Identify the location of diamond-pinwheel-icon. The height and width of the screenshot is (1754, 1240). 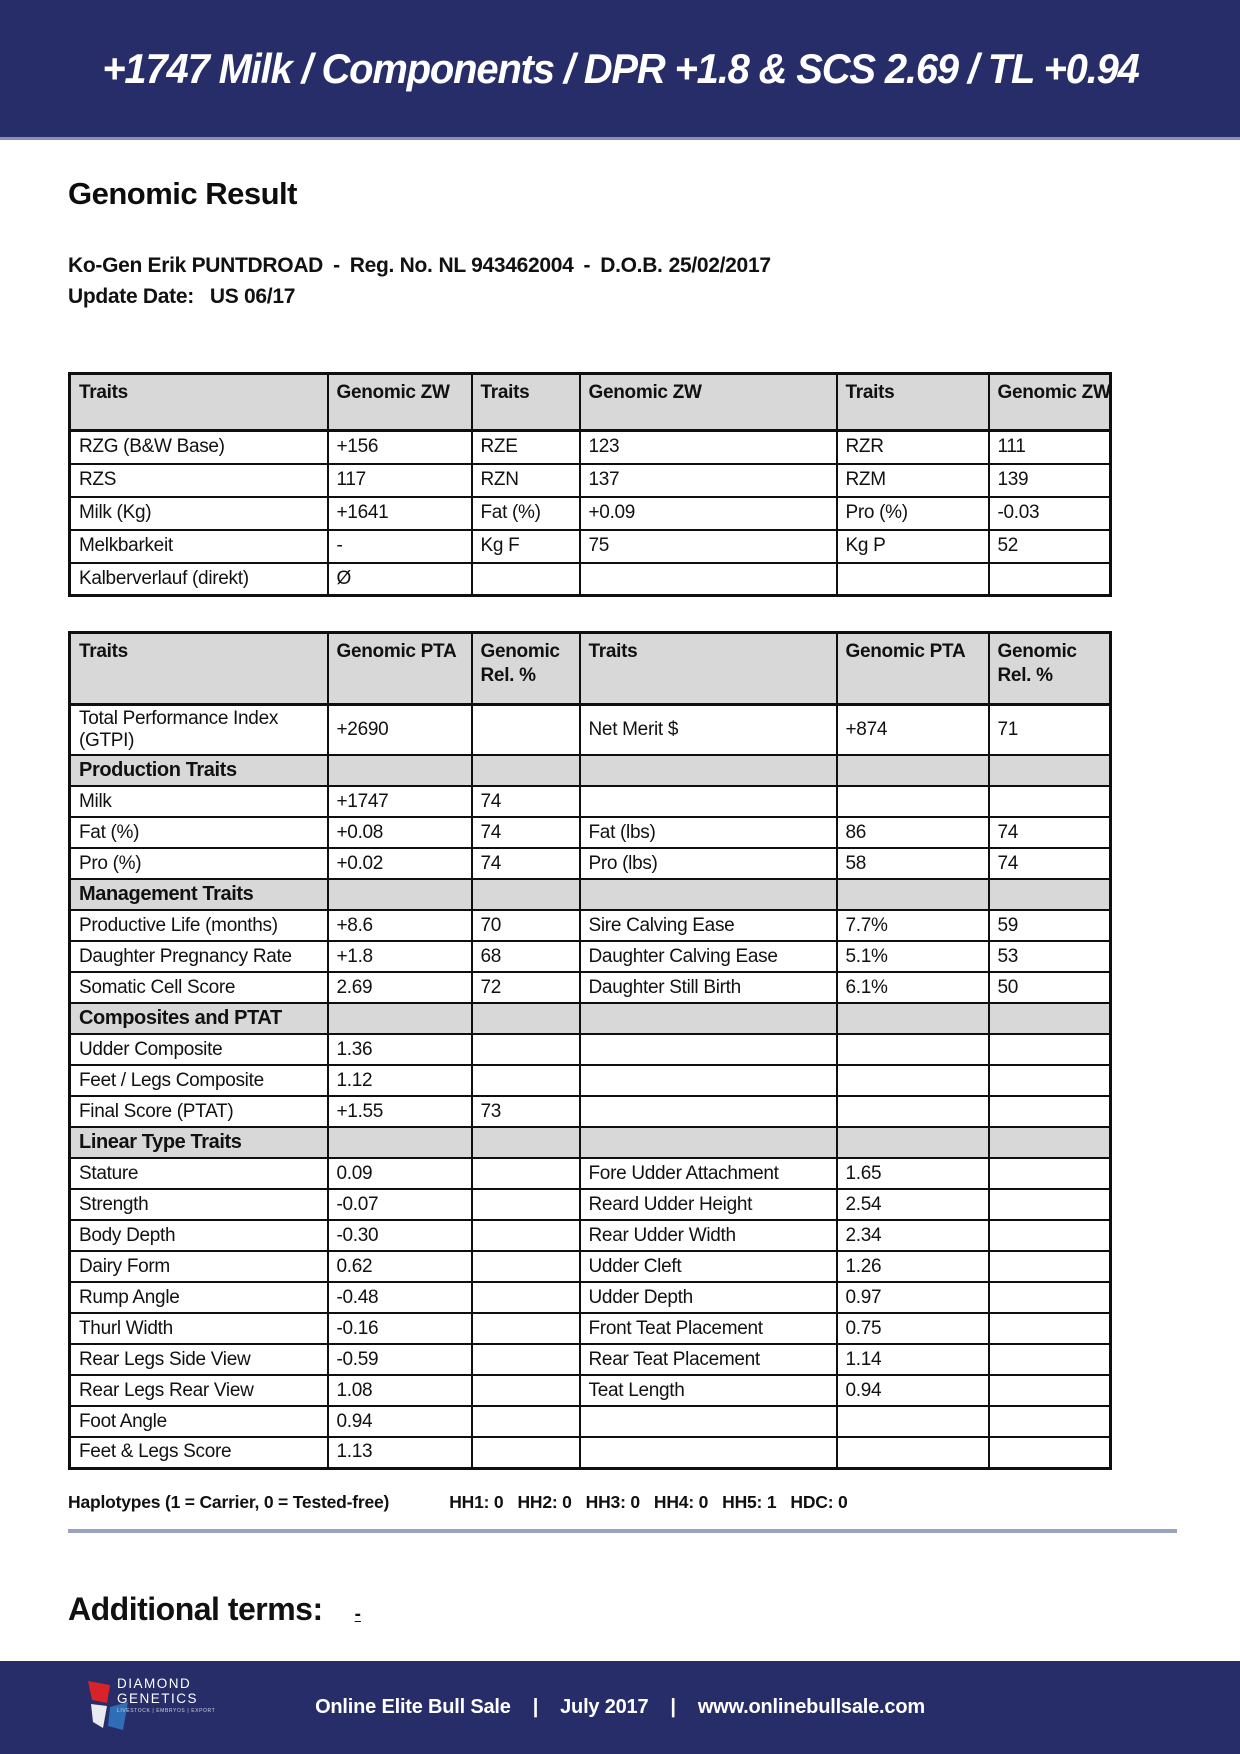
(108, 1705).